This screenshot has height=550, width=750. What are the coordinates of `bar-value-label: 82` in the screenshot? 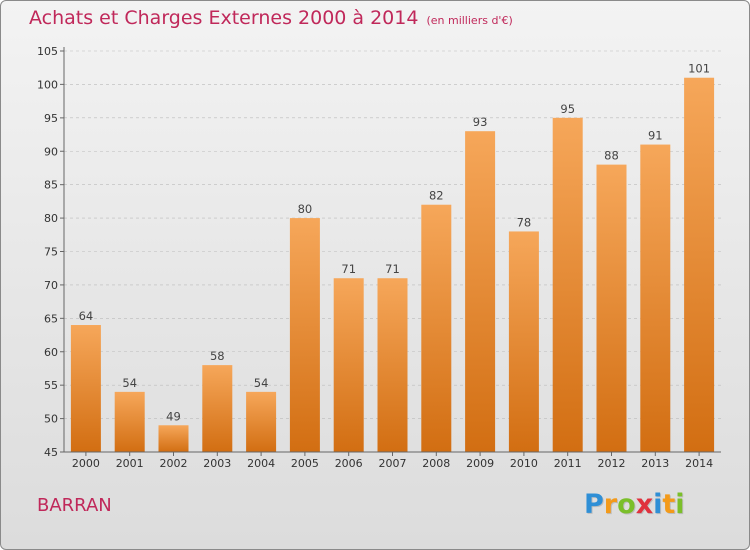 It's located at (436, 196).